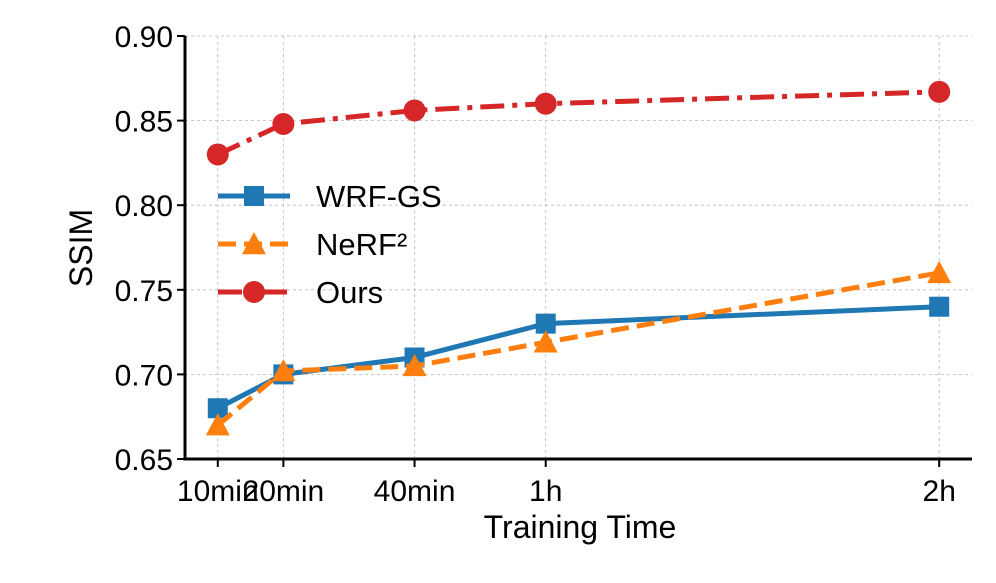  What do you see at coordinates (349, 292) in the screenshot?
I see `legend-label-ours: Ours` at bounding box center [349, 292].